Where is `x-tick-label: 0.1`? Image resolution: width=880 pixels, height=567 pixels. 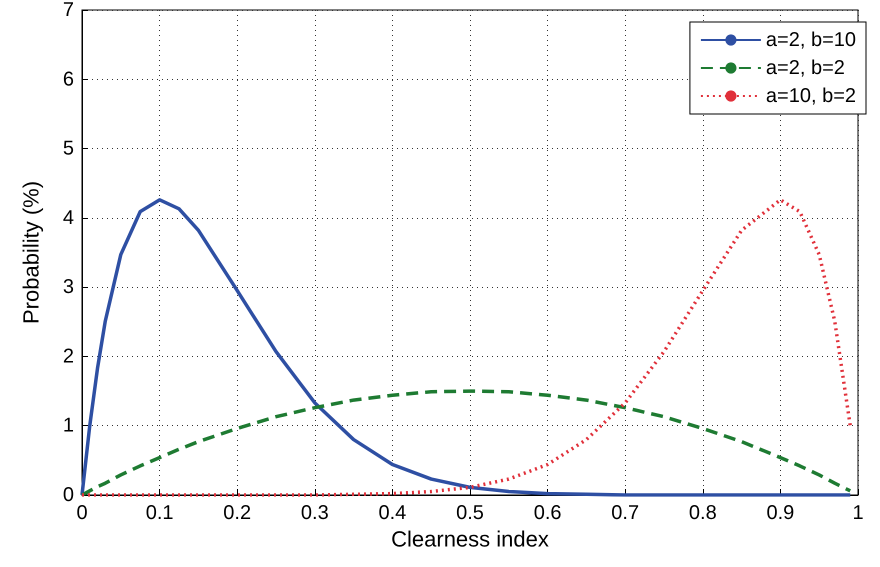
x-tick-label: 0.1 is located at coordinates (160, 513).